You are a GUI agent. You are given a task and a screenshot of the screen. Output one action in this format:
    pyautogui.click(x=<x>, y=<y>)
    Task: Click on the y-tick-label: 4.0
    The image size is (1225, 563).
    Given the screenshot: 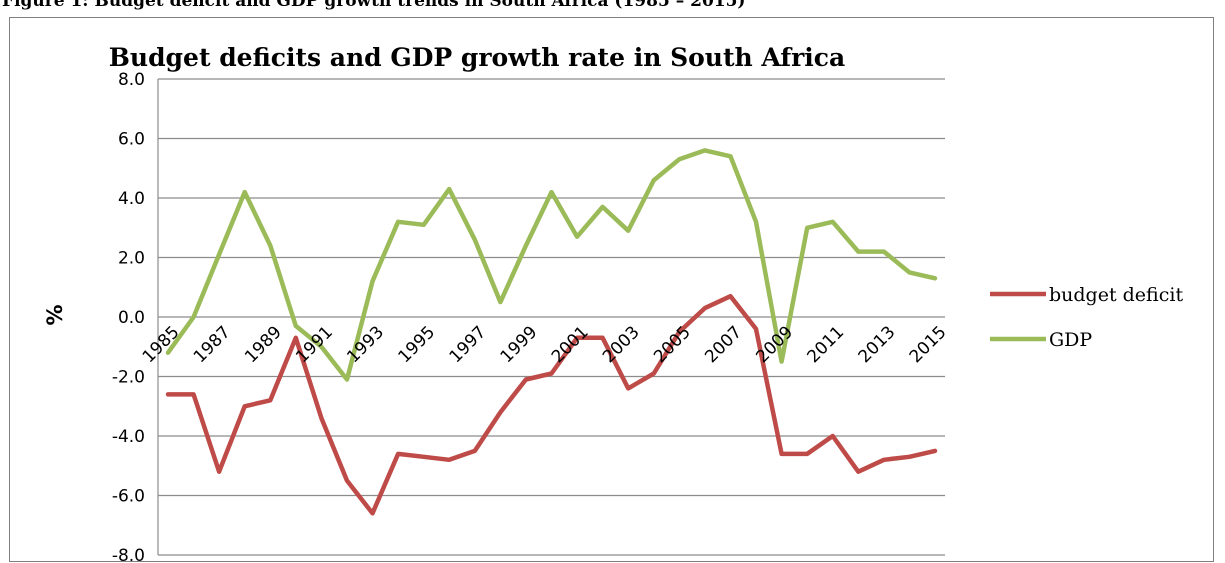 What is the action you would take?
    pyautogui.click(x=131, y=199)
    